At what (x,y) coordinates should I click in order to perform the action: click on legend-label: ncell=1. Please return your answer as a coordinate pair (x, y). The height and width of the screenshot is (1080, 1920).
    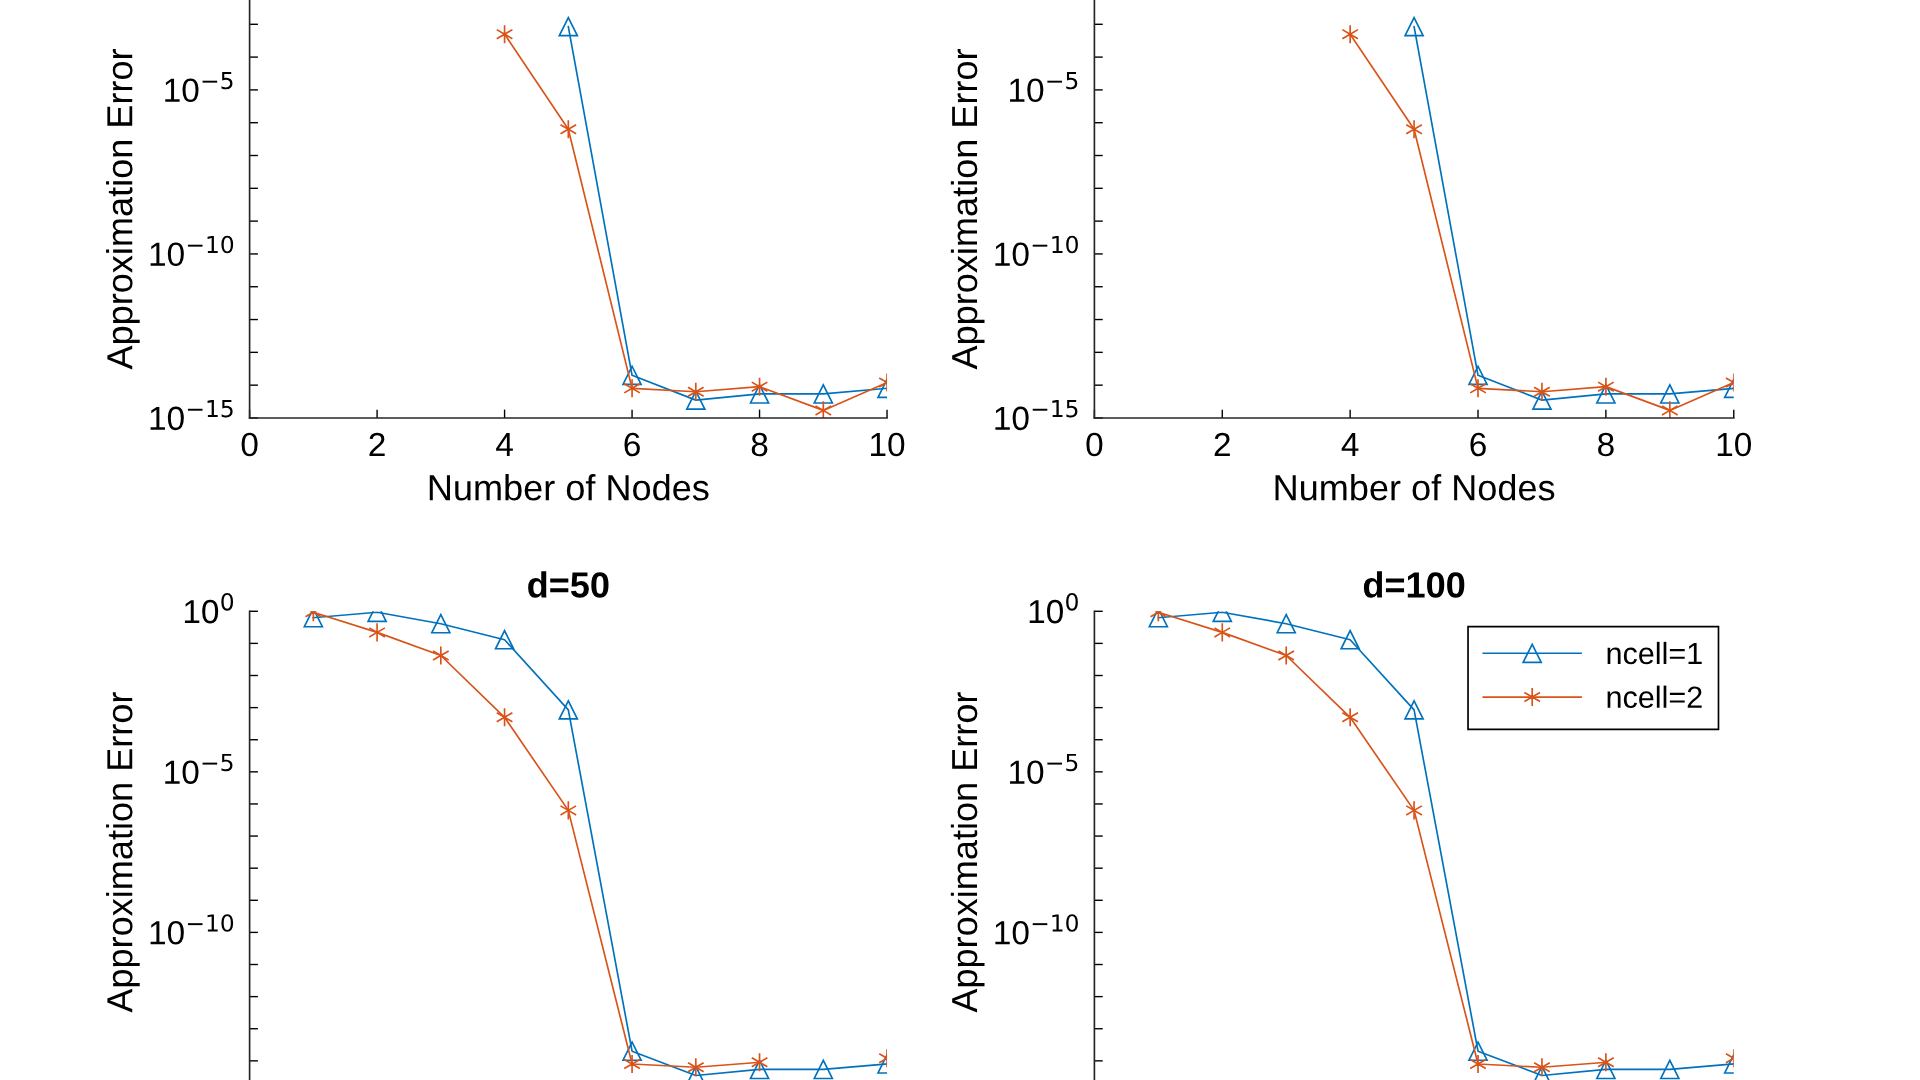
    Looking at the image, I should click on (1654, 653).